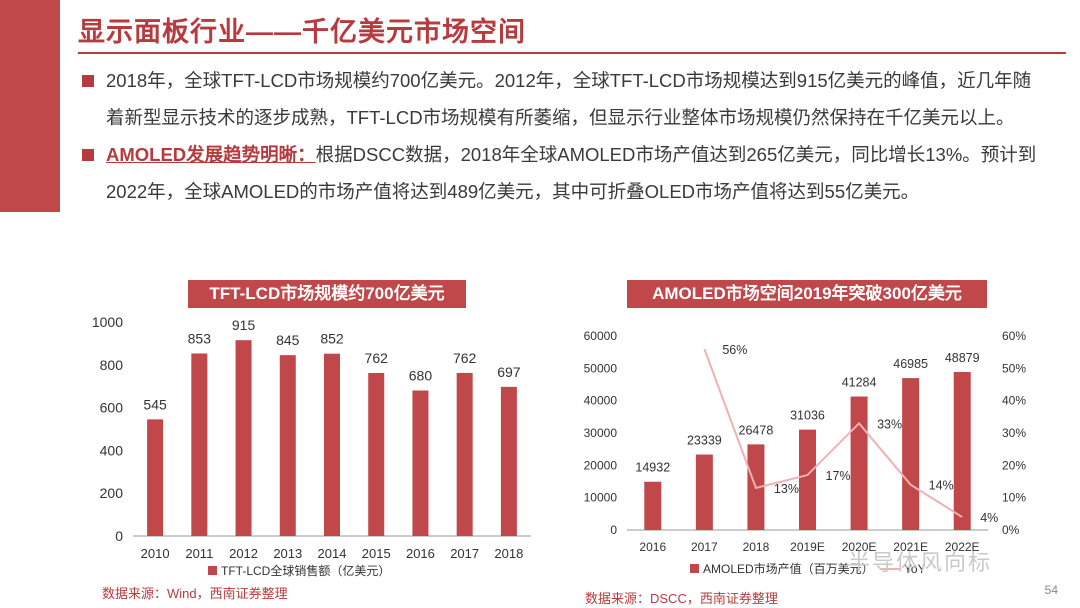  Describe the element at coordinates (421, 375) in the screenshot. I see `left-bar-value-label: 680` at that location.